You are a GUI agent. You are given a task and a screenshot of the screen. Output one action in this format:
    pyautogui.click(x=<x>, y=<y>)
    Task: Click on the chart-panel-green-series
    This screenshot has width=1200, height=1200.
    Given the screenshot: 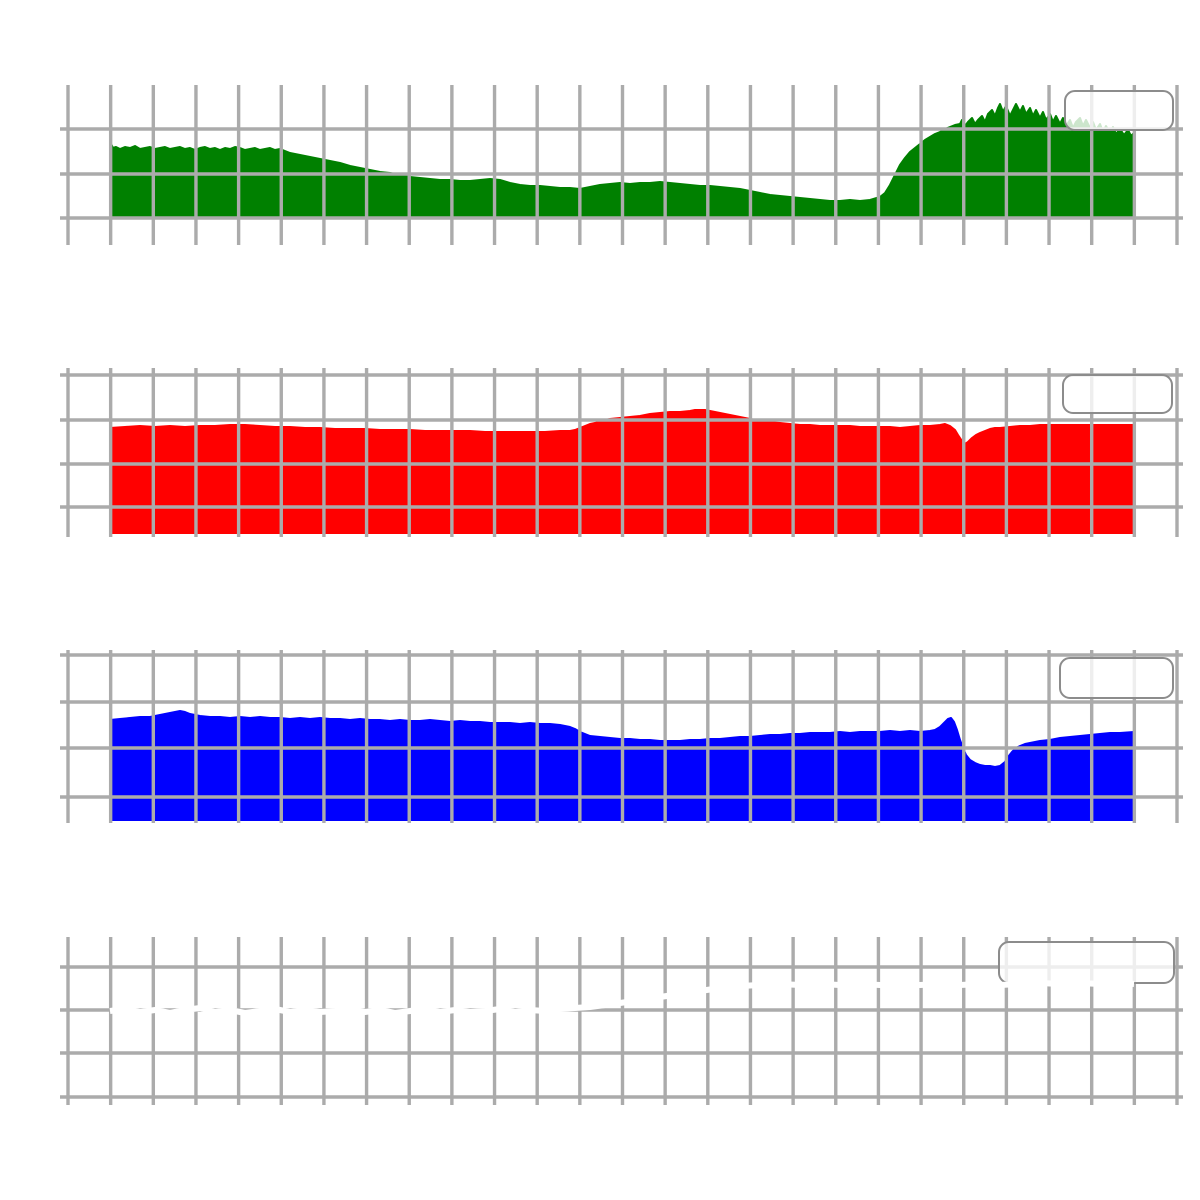 What is the action you would take?
    pyautogui.click(x=621, y=165)
    